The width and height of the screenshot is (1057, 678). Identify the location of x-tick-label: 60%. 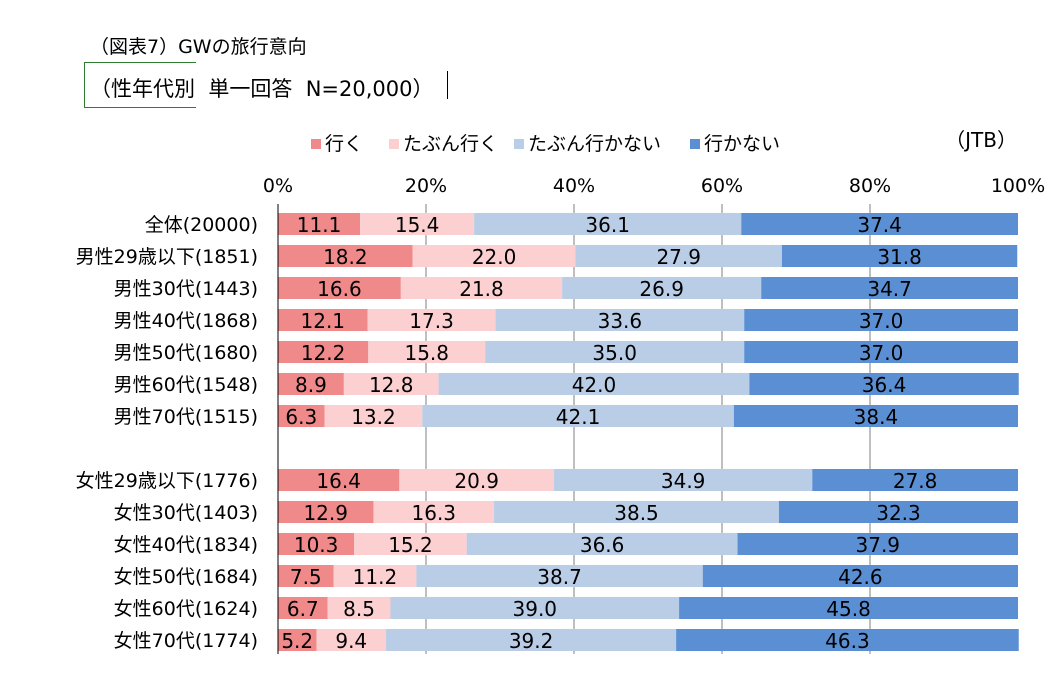
(722, 186).